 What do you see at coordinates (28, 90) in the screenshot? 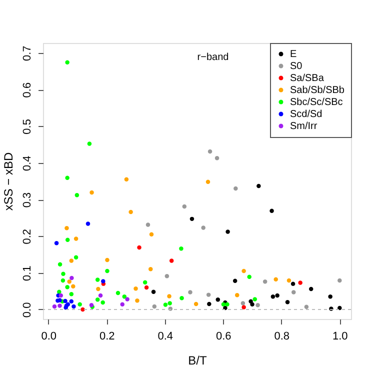
I see `y-tick-label: 0.6` at bounding box center [28, 90].